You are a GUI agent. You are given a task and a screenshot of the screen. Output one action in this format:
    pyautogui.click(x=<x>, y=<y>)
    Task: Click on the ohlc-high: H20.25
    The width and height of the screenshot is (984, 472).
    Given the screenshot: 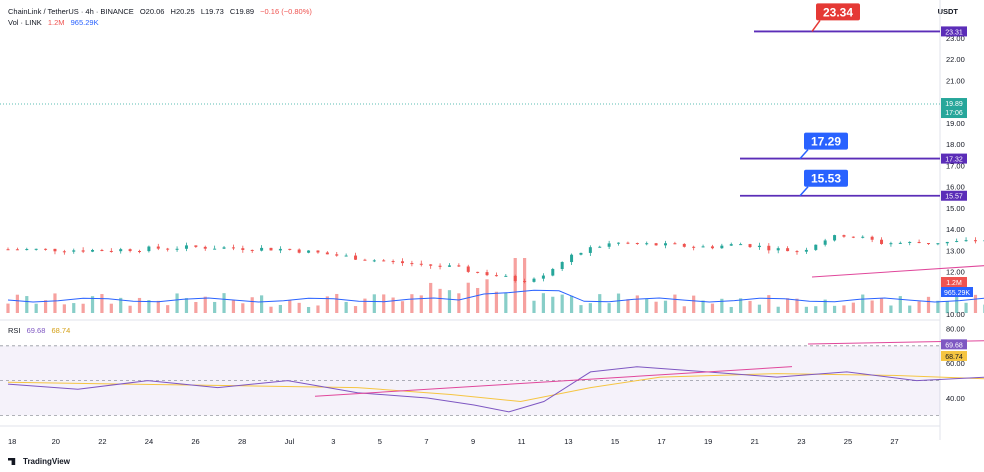 What is the action you would take?
    pyautogui.click(x=182, y=11)
    